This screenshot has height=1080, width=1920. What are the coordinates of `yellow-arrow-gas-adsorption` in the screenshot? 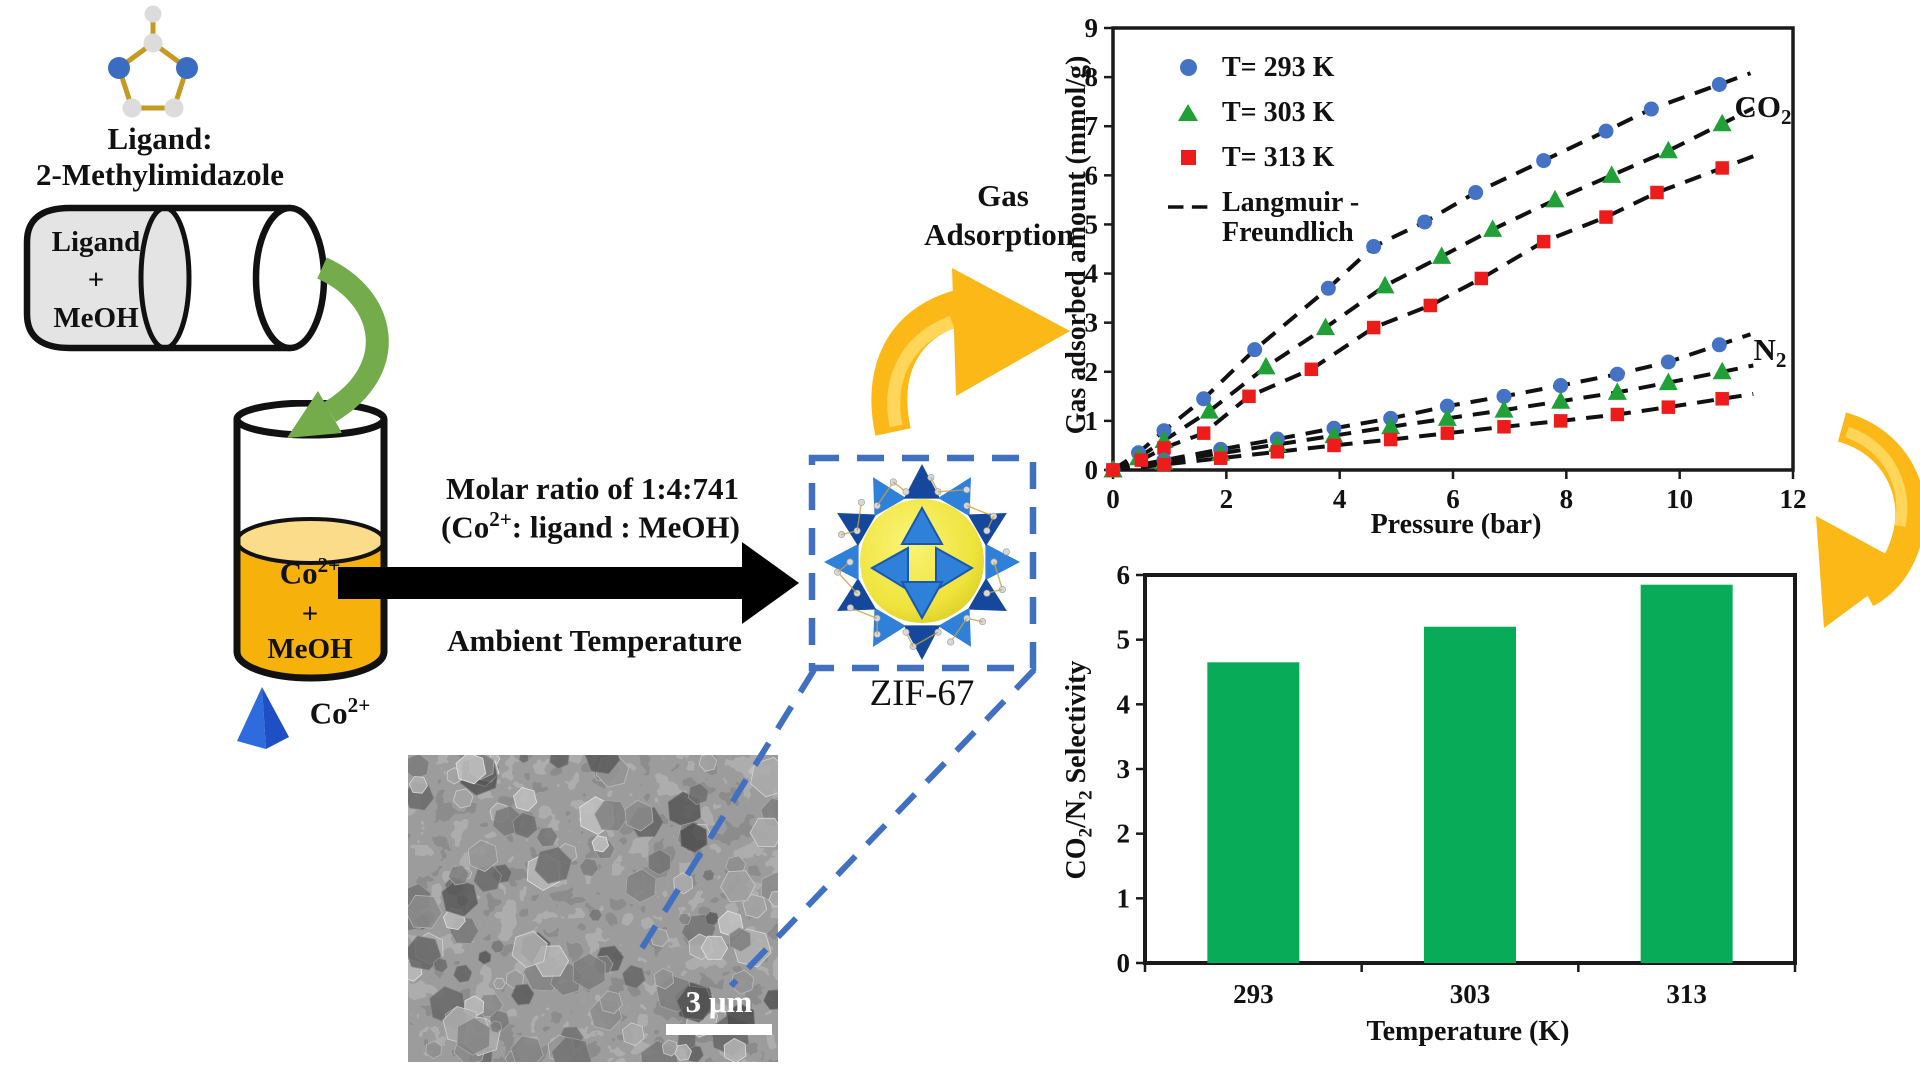 It's located at (970, 352).